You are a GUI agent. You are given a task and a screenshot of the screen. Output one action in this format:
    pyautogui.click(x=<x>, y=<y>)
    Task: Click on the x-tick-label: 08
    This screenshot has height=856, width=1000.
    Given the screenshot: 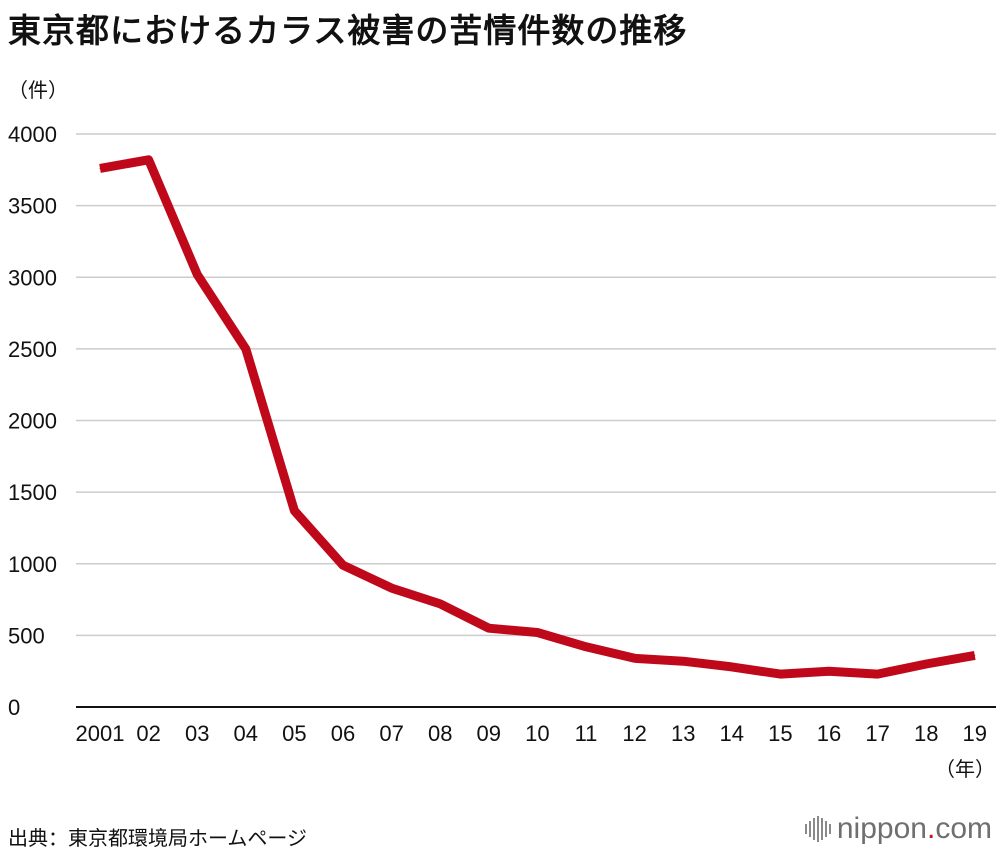 What is the action you would take?
    pyautogui.click(x=440, y=733)
    